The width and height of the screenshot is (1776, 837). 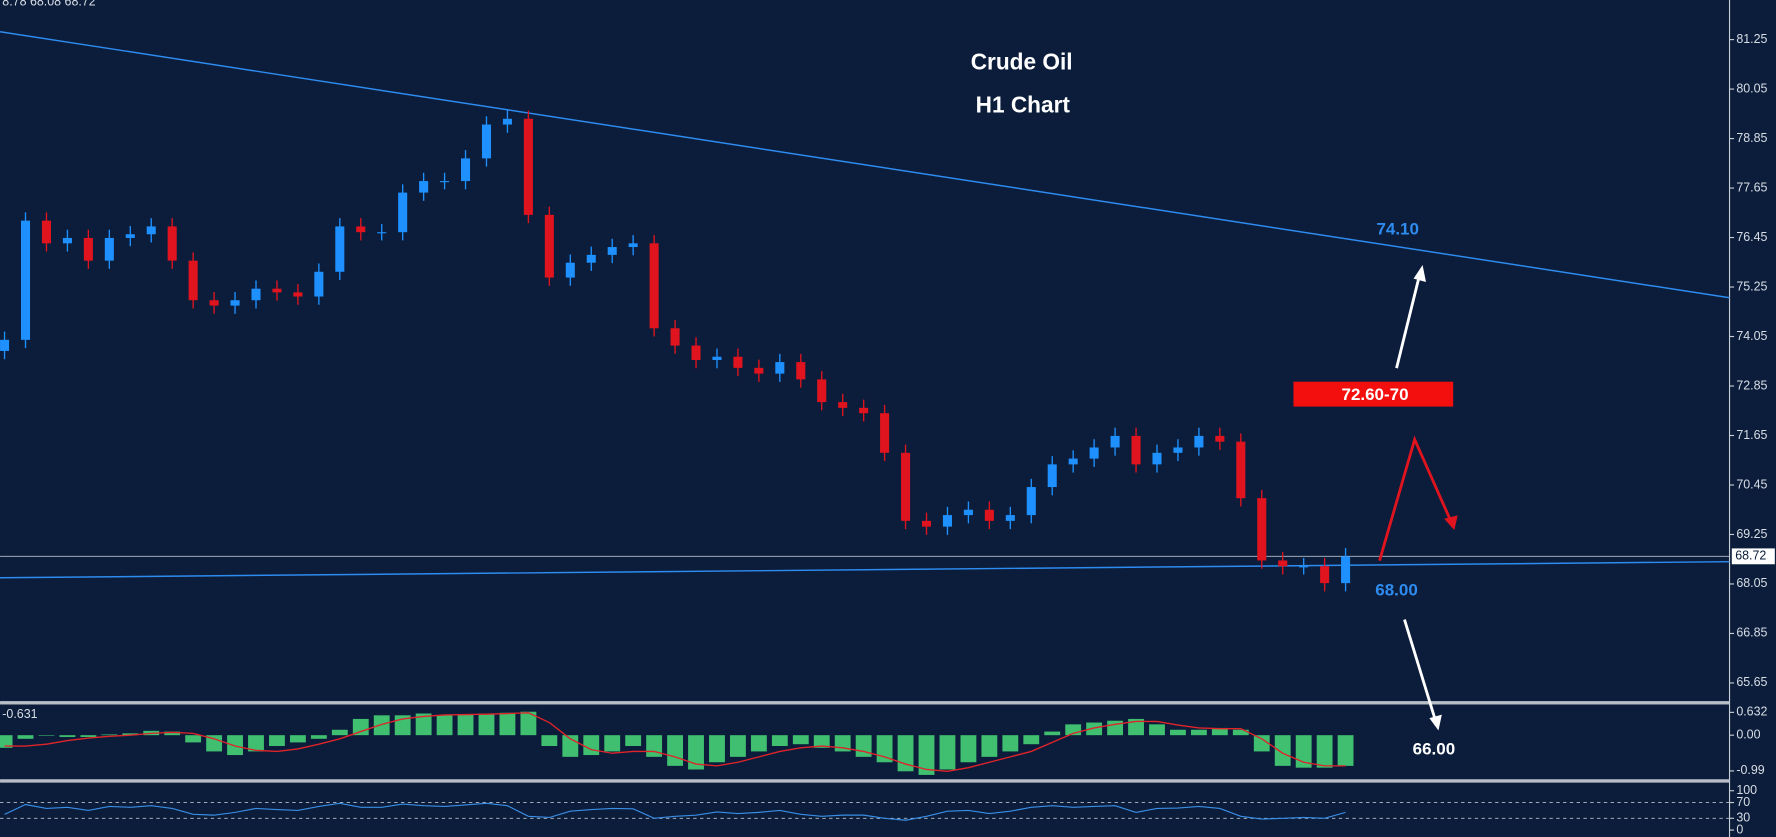 What do you see at coordinates (1434, 748) in the screenshot?
I see `annotation: 66.00` at bounding box center [1434, 748].